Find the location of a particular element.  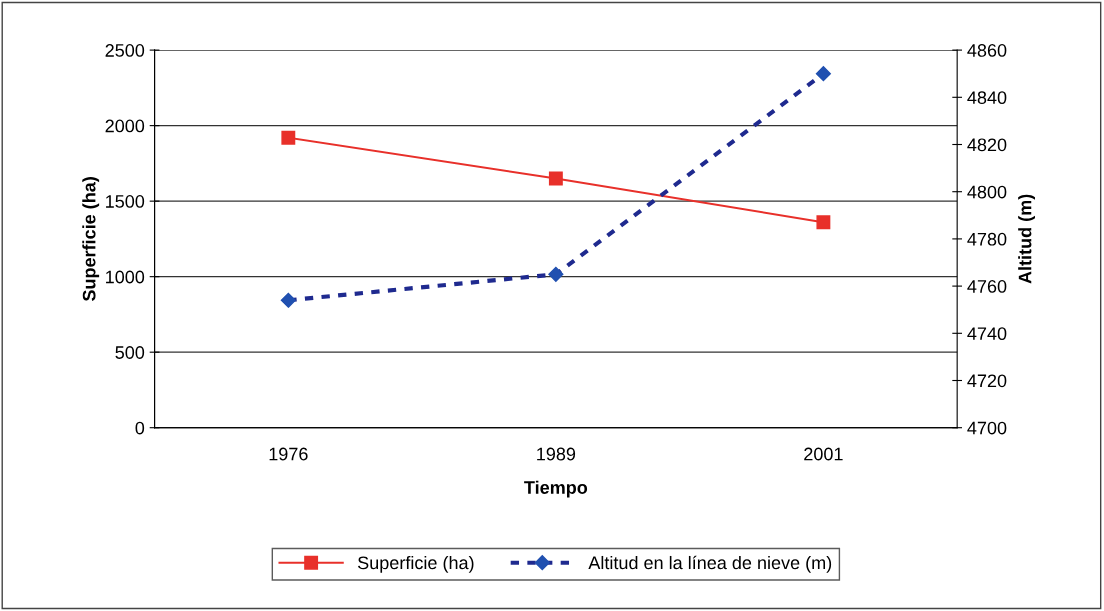

x-tick-label: 1976 is located at coordinates (288, 454).